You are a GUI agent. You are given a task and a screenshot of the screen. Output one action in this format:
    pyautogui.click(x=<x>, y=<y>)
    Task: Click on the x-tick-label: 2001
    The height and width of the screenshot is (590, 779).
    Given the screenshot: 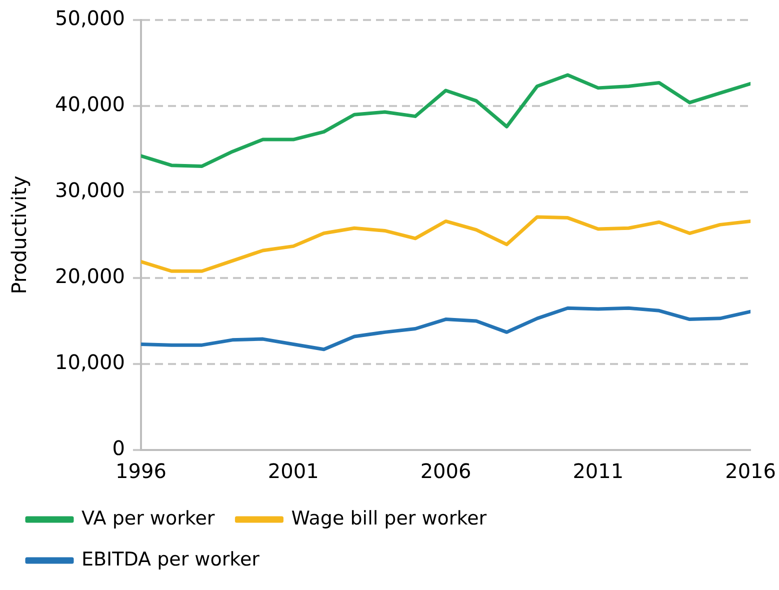 What is the action you would take?
    pyautogui.click(x=293, y=471)
    